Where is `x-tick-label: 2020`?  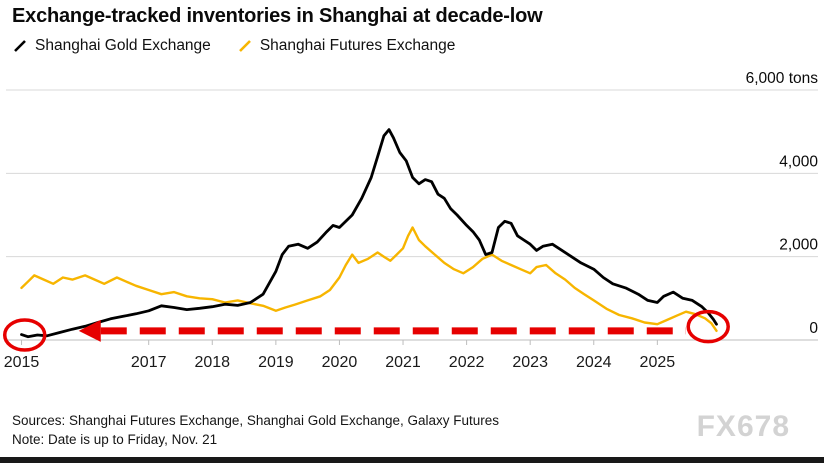 x-tick-label: 2020 is located at coordinates (340, 362).